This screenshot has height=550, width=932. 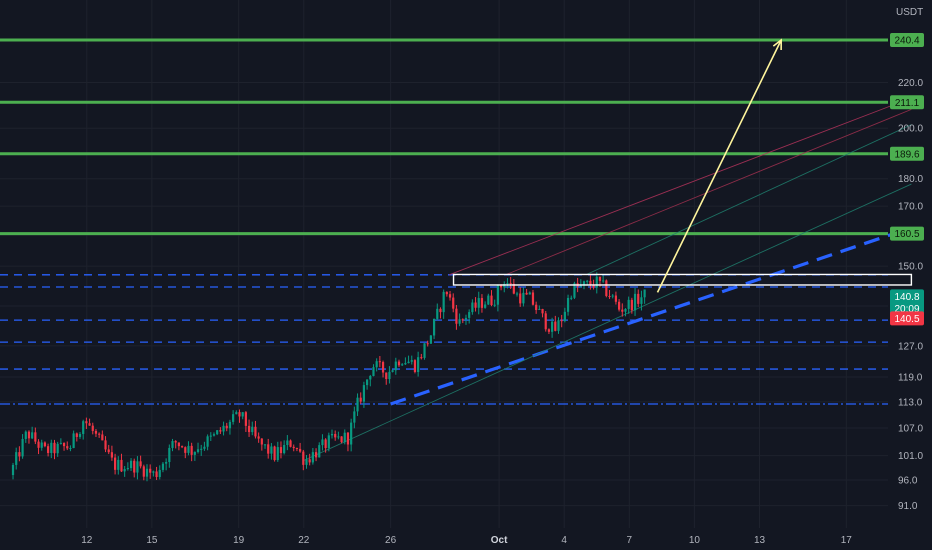 What do you see at coordinates (466, 540) in the screenshot?
I see `x-axis: 12 15 19 22 26 Oct 4 7 10 13 17` at bounding box center [466, 540].